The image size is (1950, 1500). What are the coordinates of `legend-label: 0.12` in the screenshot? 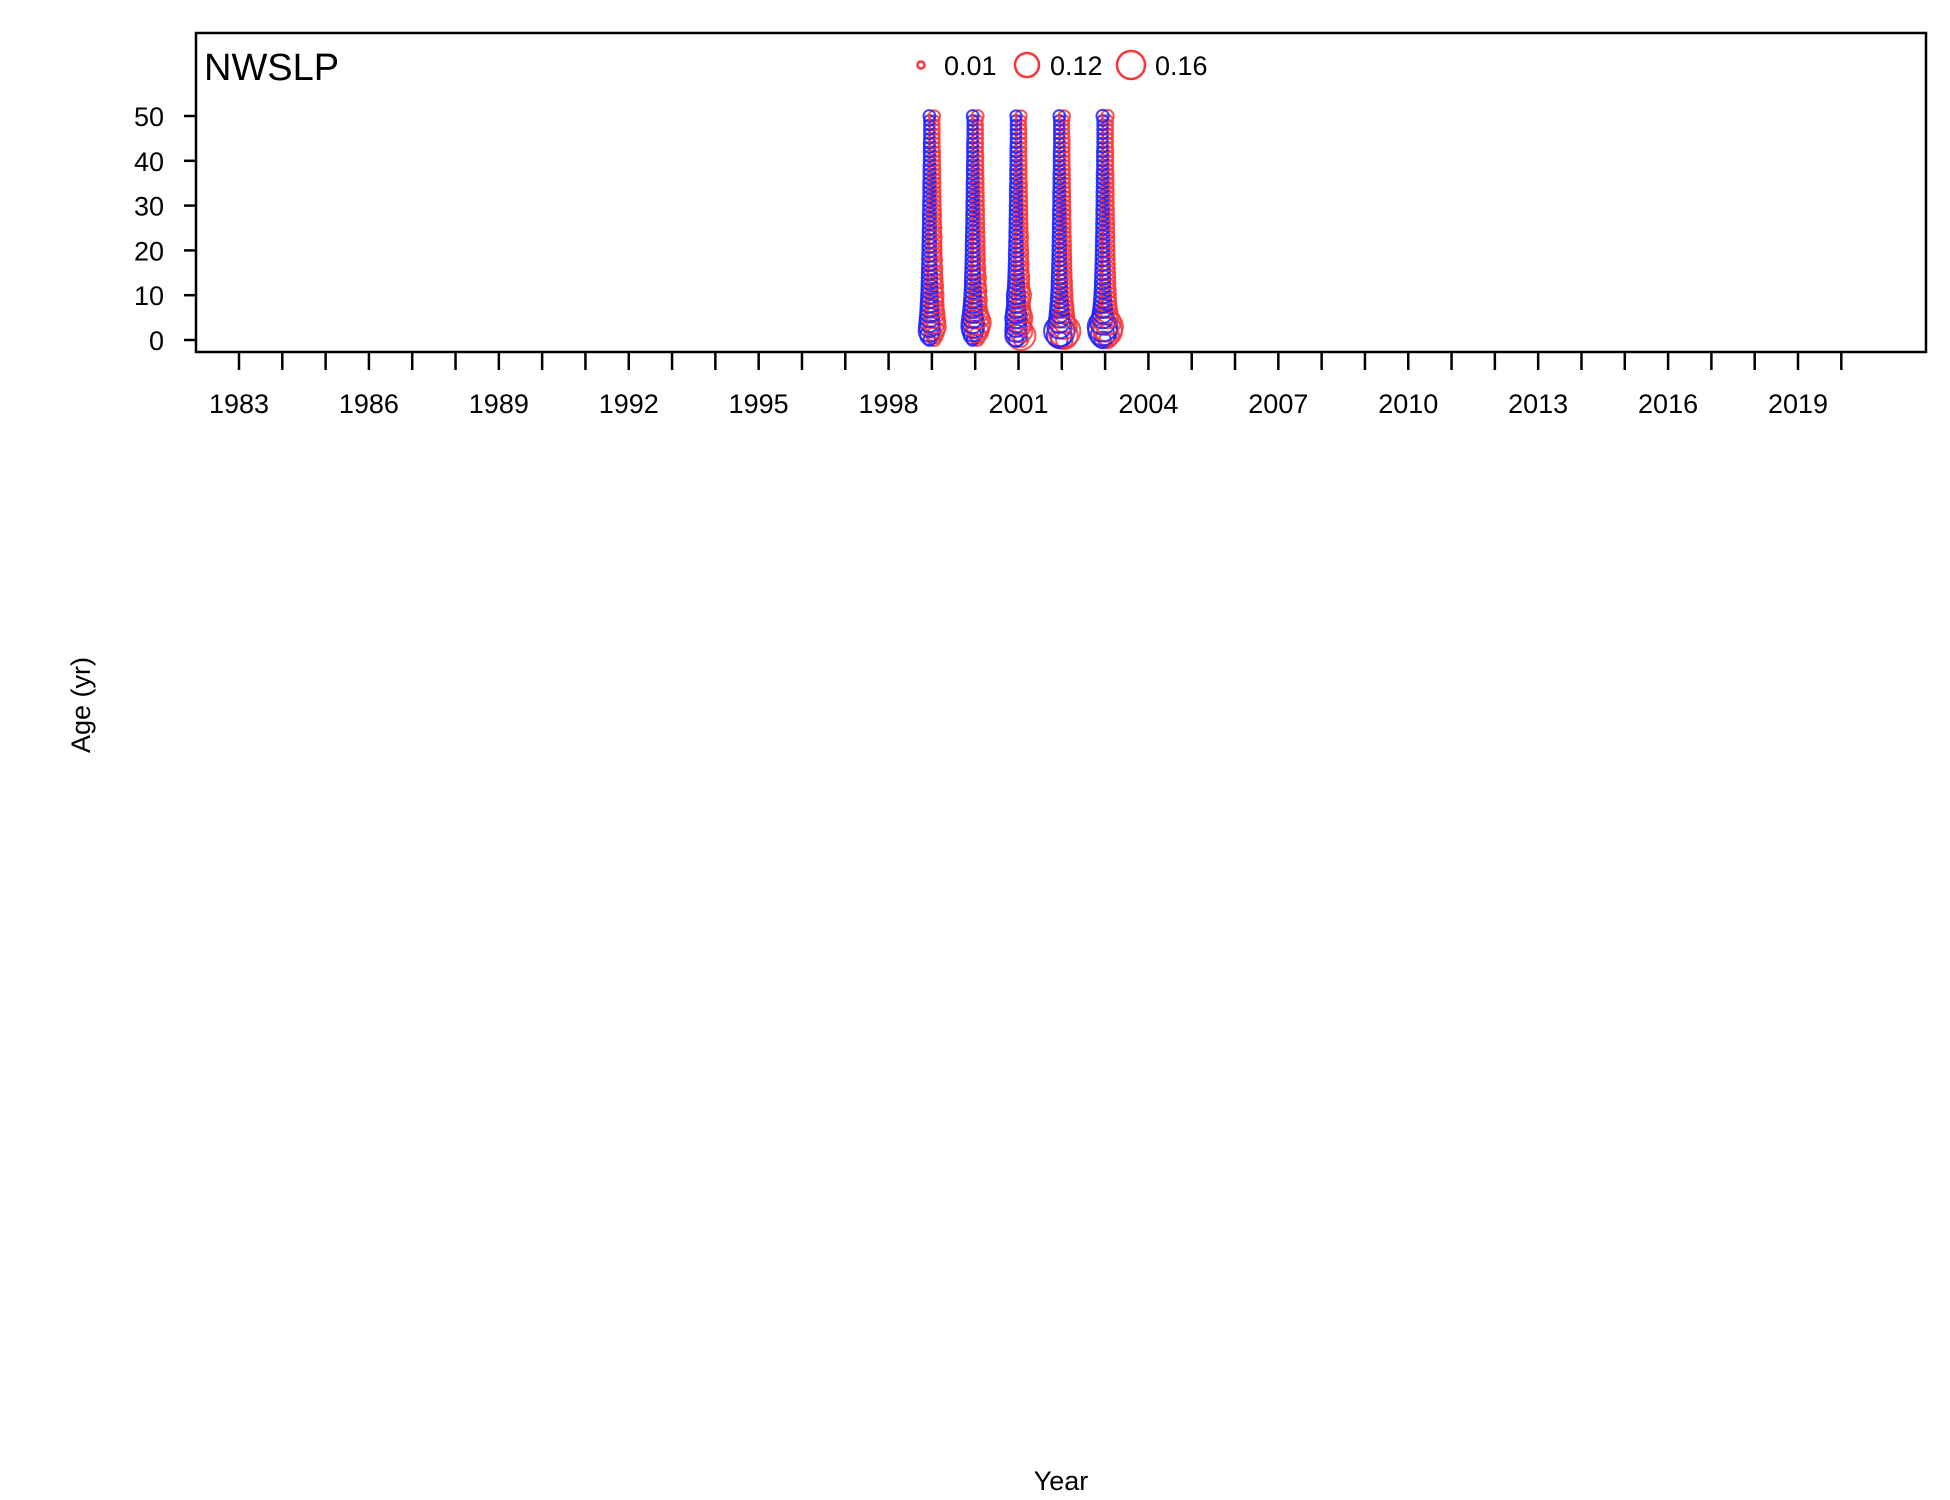 It's located at (1076, 66).